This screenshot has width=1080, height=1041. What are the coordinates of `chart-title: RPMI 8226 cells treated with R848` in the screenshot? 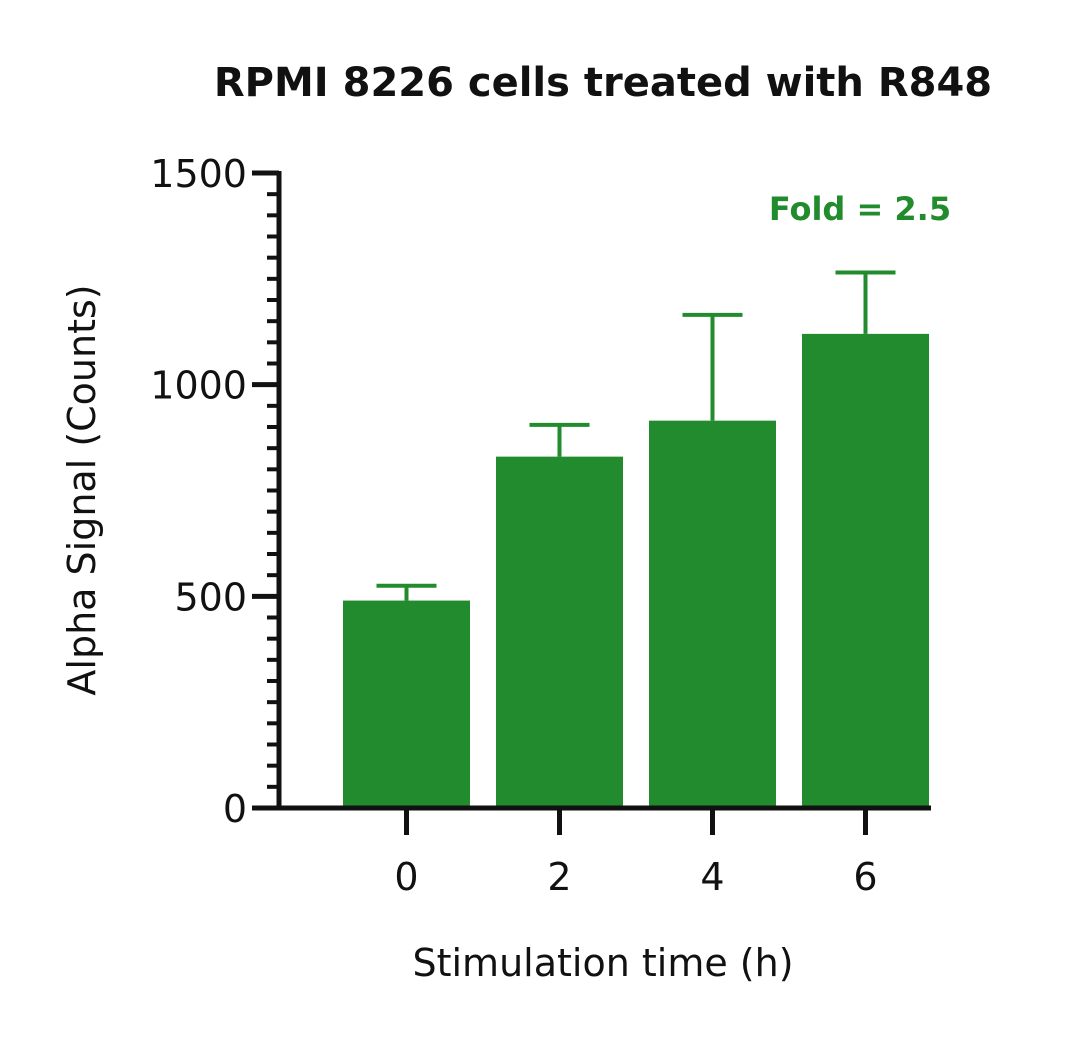 It's located at (603, 83).